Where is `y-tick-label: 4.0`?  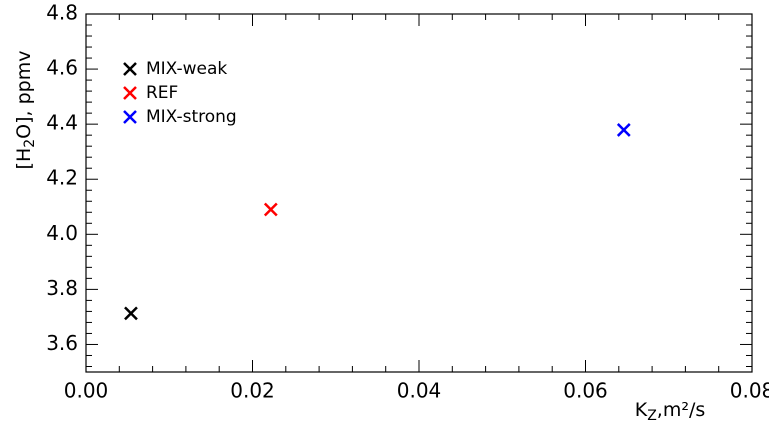
y-tick-label: 4.0 is located at coordinates (62, 233).